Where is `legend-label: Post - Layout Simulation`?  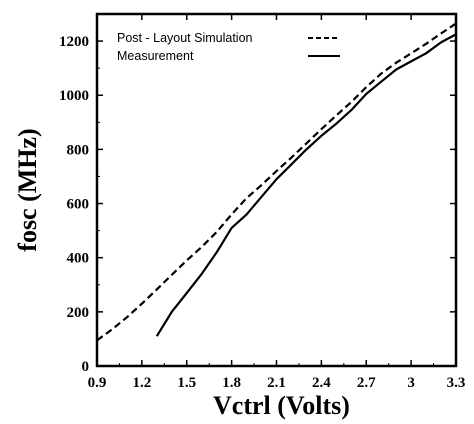
legend-label: Post - Layout Simulation is located at coordinates (185, 38).